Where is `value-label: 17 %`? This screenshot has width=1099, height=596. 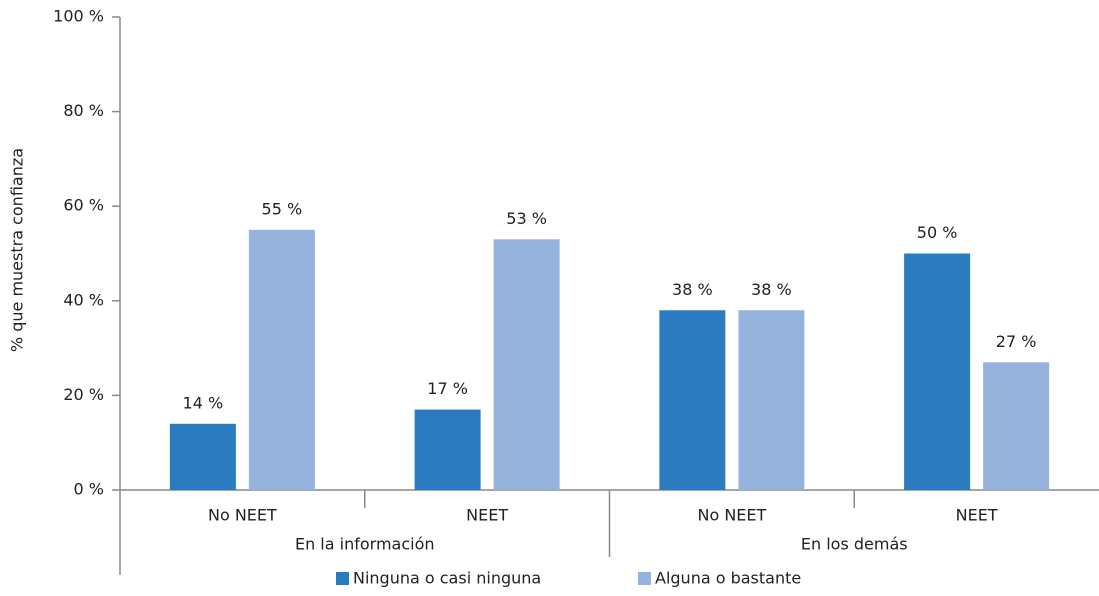
value-label: 17 % is located at coordinates (447, 388).